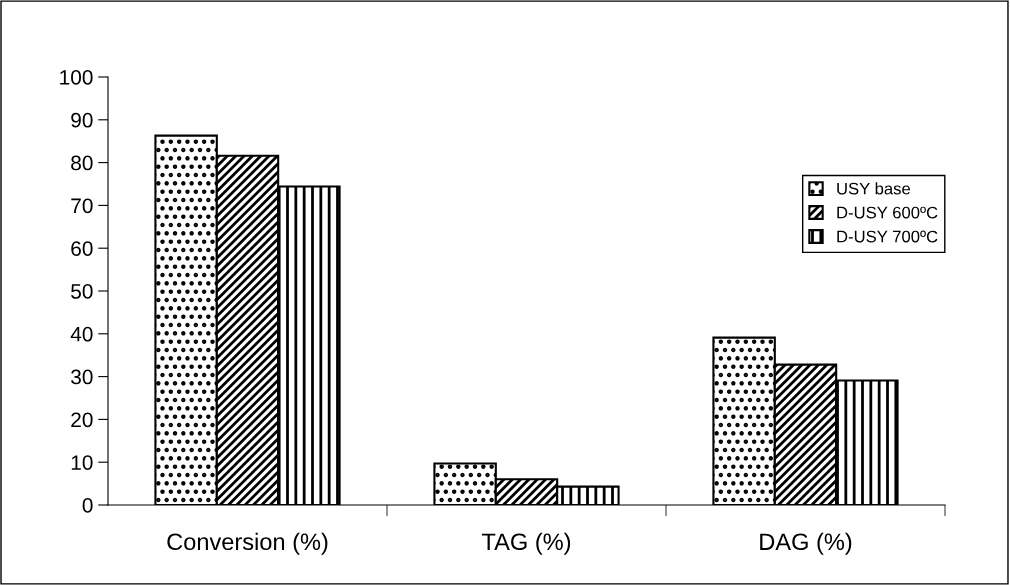  What do you see at coordinates (887, 212) in the screenshot?
I see `legend-label: D-USY 600ºC` at bounding box center [887, 212].